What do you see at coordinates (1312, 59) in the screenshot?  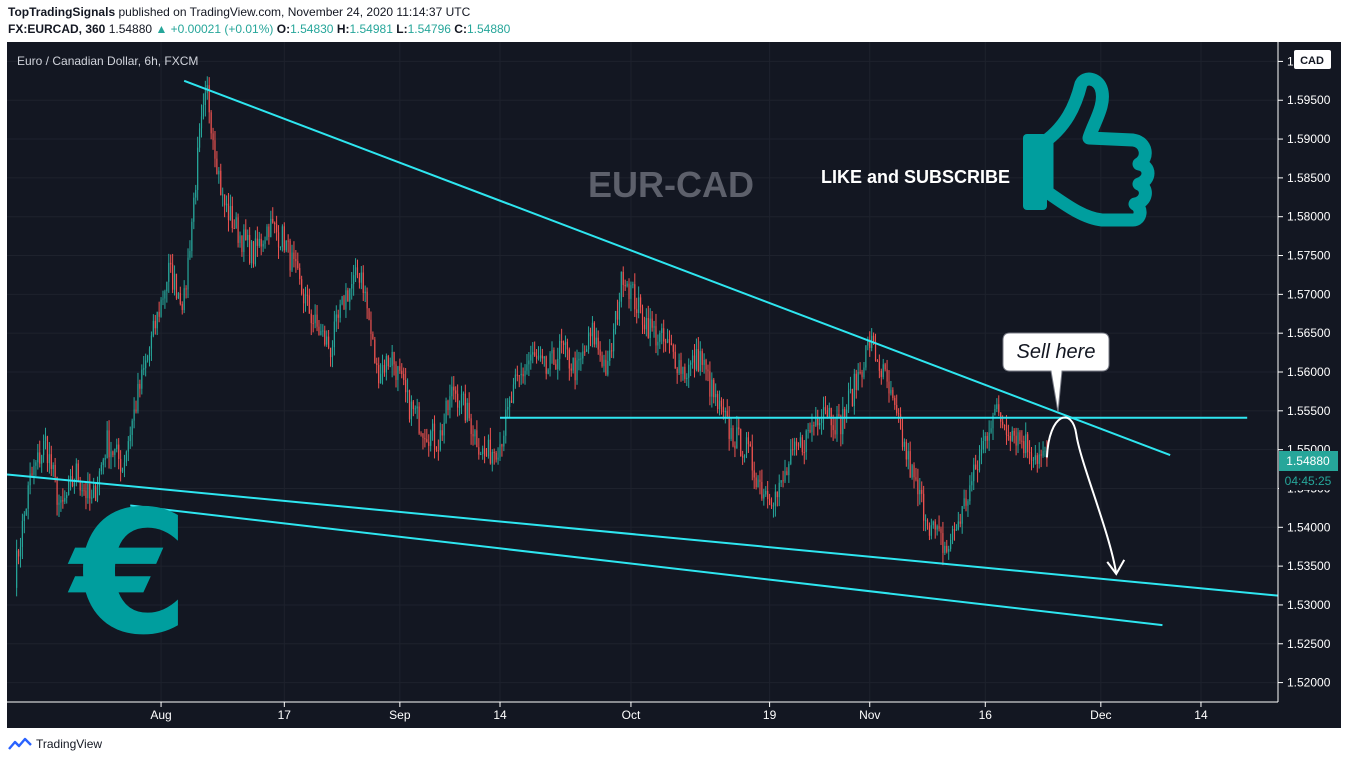 I see `currency-badge` at bounding box center [1312, 59].